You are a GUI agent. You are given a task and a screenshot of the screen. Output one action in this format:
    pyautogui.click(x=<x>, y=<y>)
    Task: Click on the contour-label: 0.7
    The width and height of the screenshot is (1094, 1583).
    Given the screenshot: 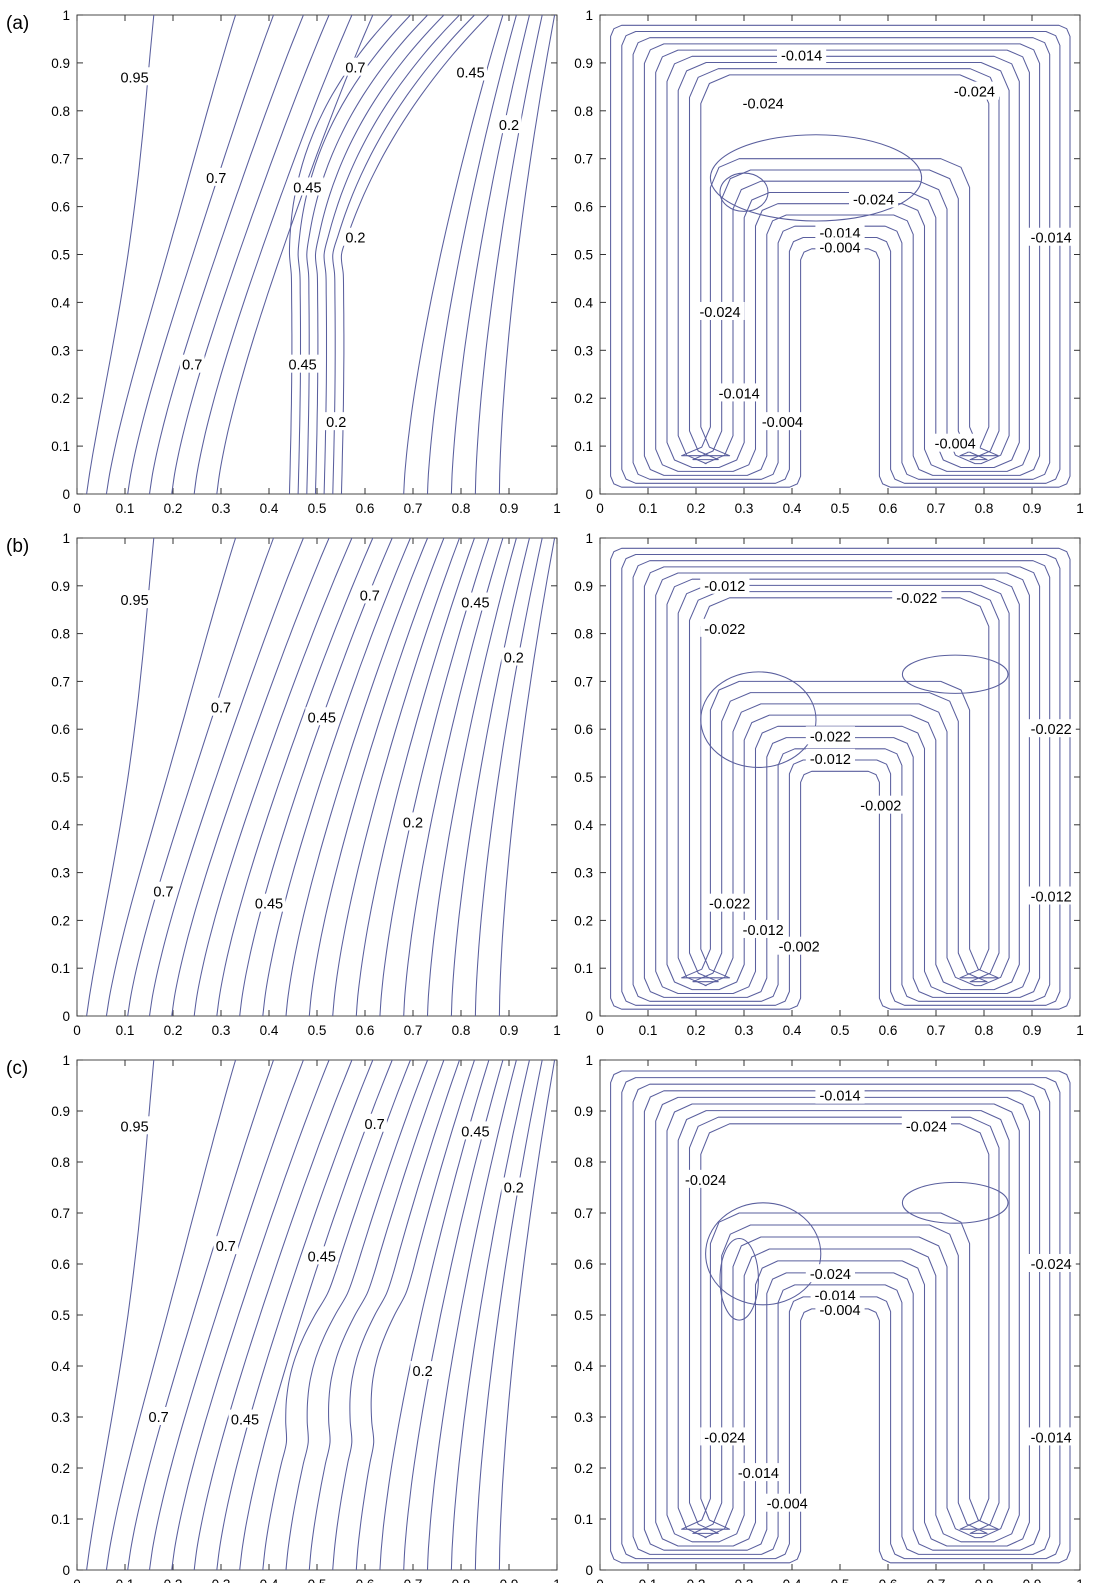 What is the action you would take?
    pyautogui.click(x=163, y=893)
    